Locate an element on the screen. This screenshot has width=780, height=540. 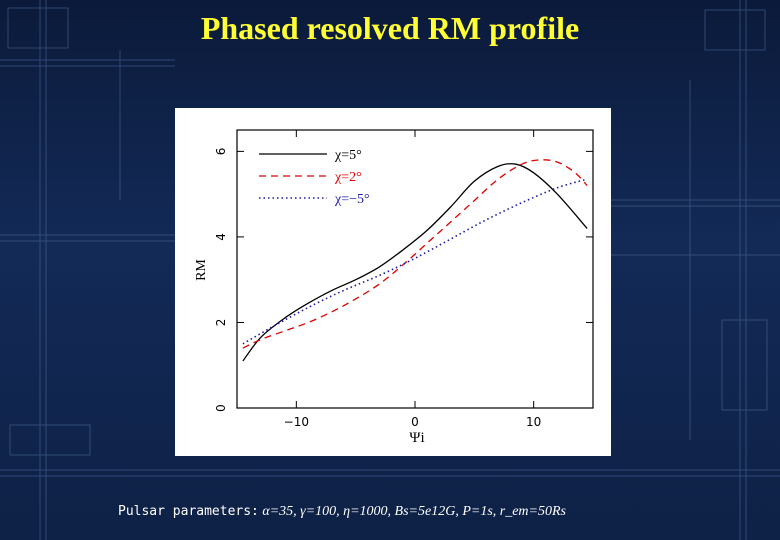
y-tick-label: 4 is located at coordinates (221, 237).